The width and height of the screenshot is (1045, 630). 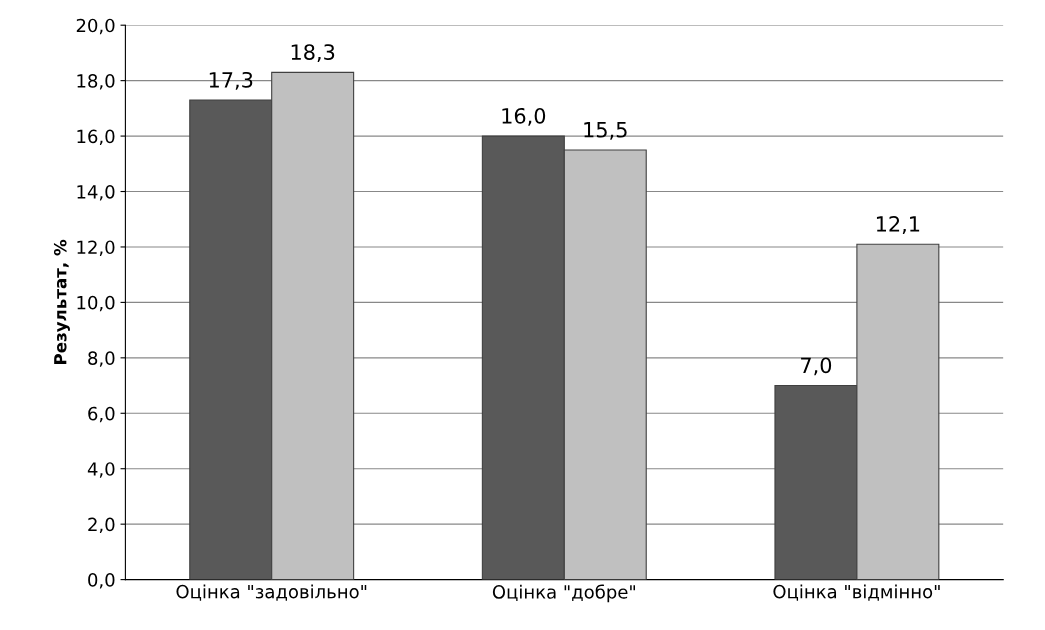 I want to click on y-tick-label: 16,0, so click(x=96, y=137).